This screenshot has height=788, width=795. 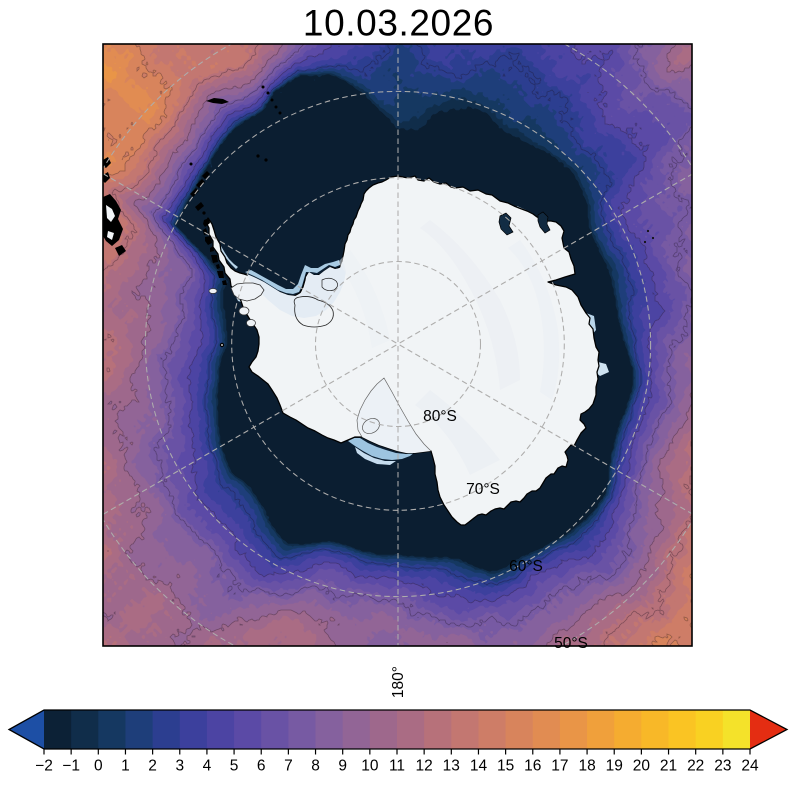 I want to click on svg-text: 16, so click(x=532, y=766).